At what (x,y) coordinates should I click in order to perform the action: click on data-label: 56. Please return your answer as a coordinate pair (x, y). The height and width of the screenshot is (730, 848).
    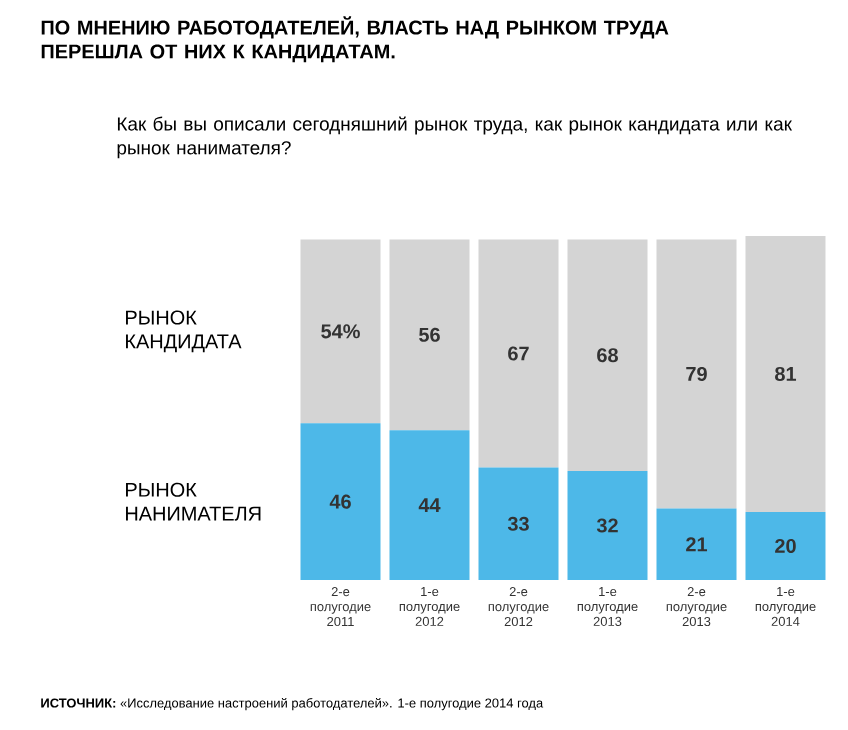
    Looking at the image, I should click on (429, 334).